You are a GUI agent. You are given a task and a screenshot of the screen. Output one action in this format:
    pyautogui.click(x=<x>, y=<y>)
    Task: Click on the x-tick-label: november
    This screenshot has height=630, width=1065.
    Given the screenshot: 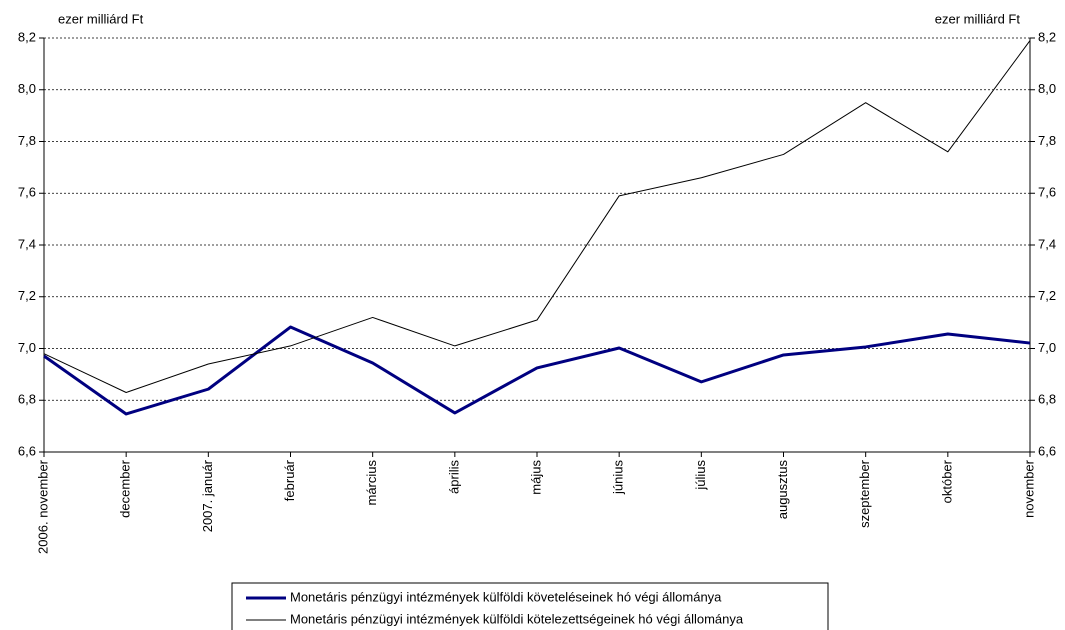 What is the action you would take?
    pyautogui.click(x=1028, y=488)
    